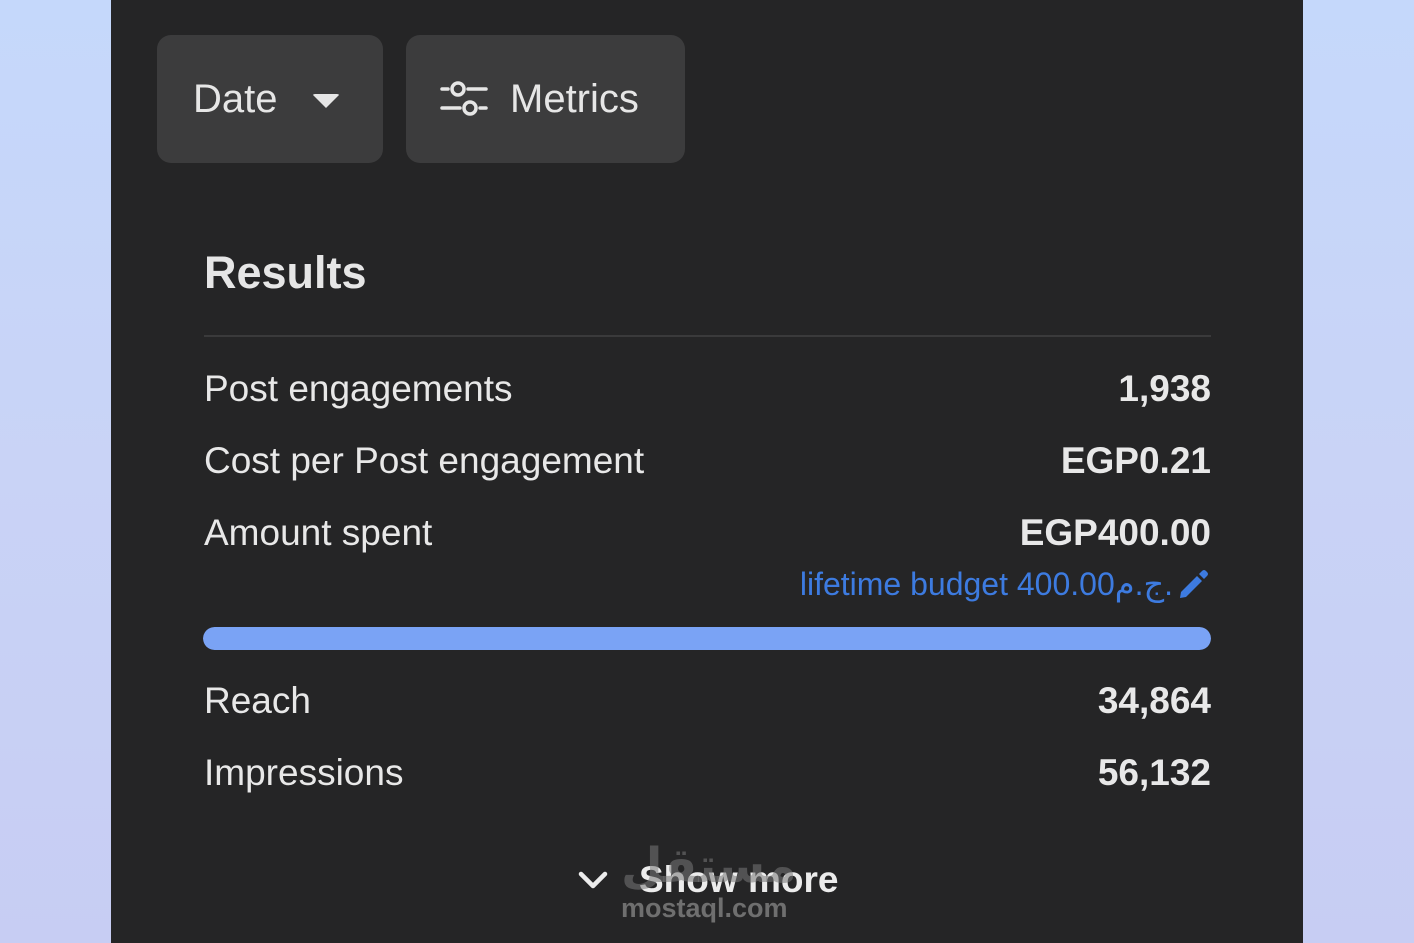 The width and height of the screenshot is (1414, 943). I want to click on budget-progress-fill, so click(707, 638).